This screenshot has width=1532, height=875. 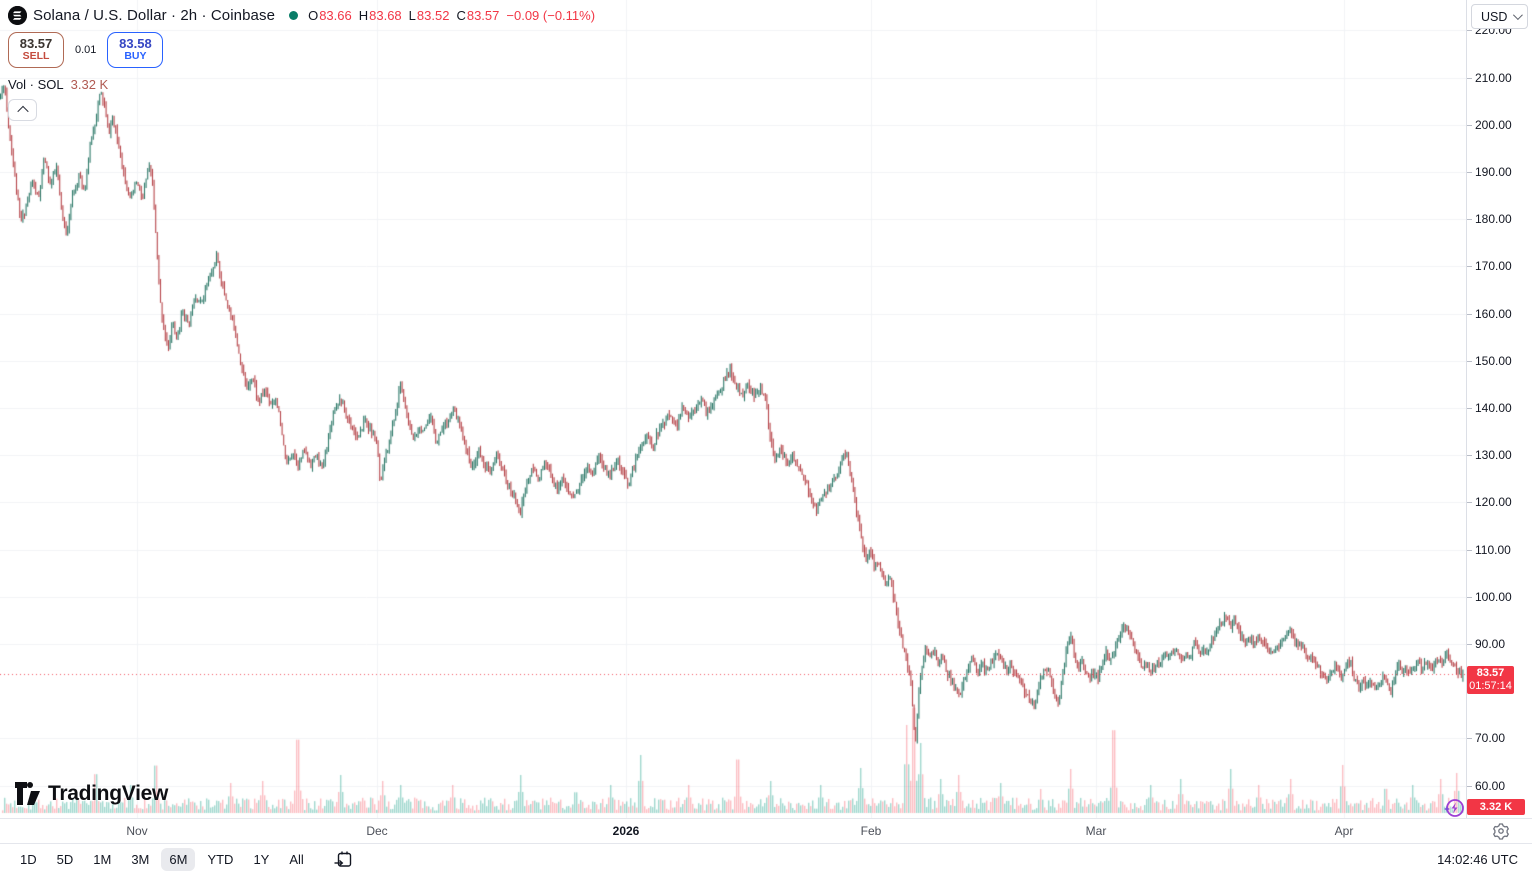 I want to click on range-button-6m: 6M, so click(x=178, y=859).